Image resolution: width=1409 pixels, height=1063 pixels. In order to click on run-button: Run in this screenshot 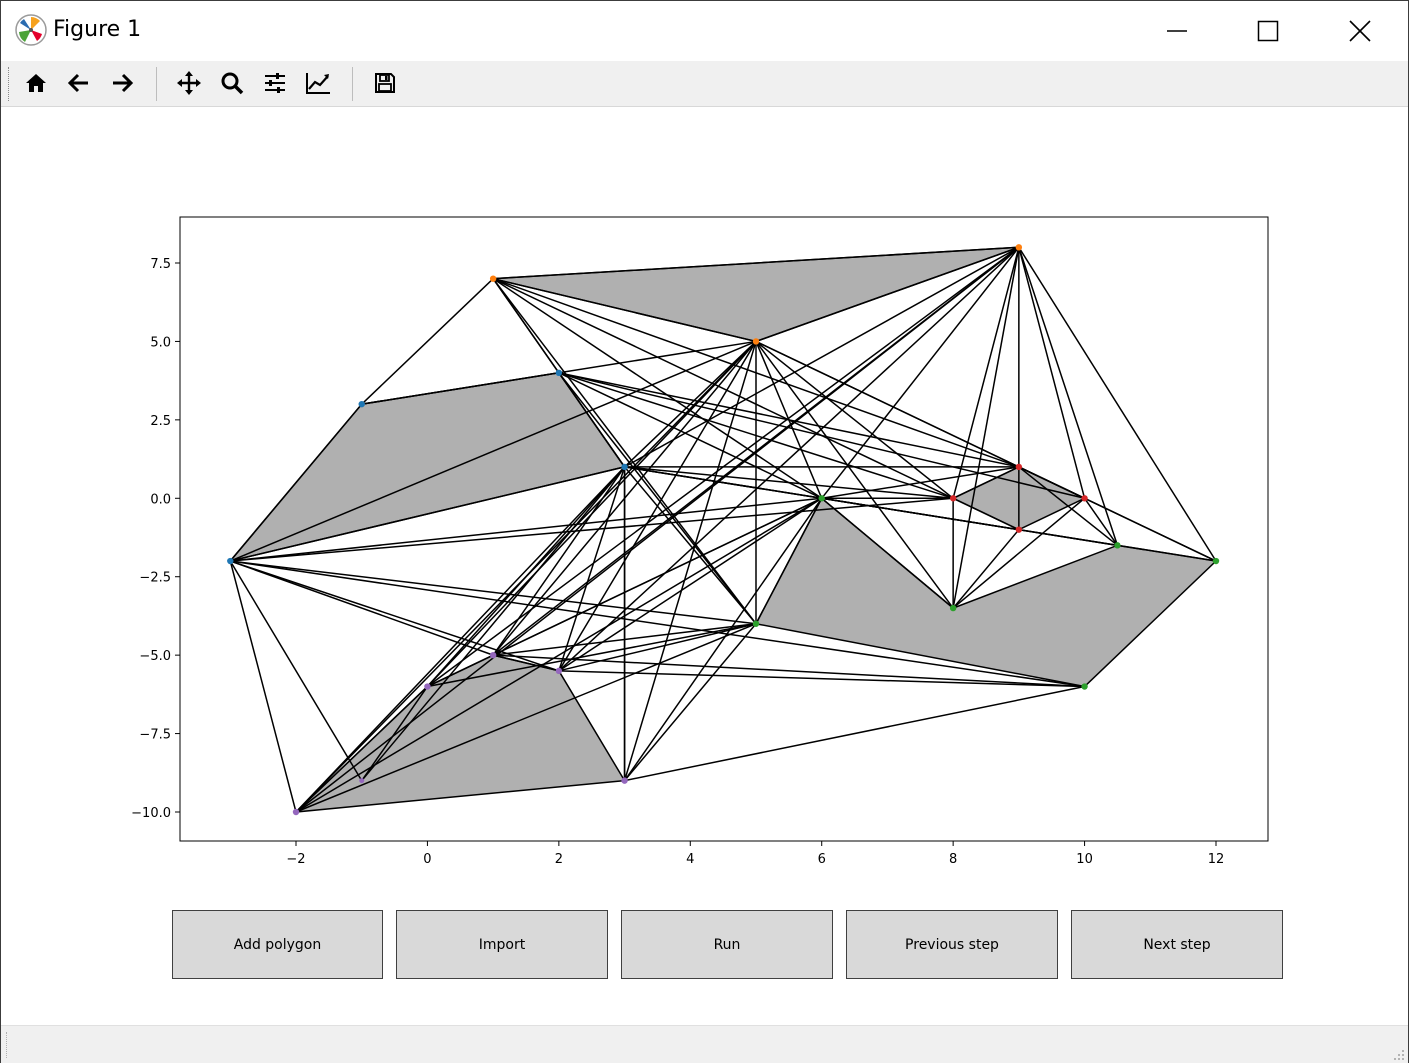, I will do `click(727, 944)`.